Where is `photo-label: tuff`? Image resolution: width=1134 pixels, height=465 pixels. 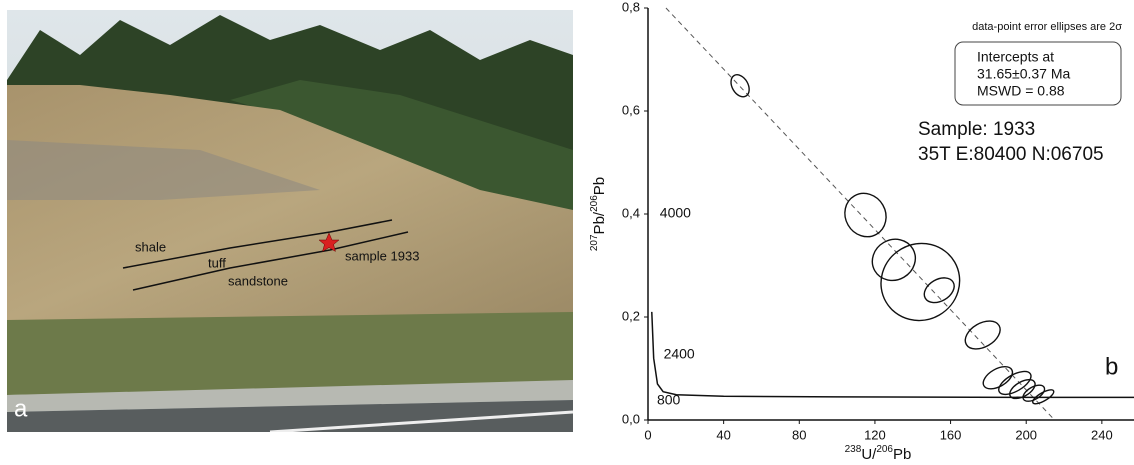 photo-label: tuff is located at coordinates (217, 262).